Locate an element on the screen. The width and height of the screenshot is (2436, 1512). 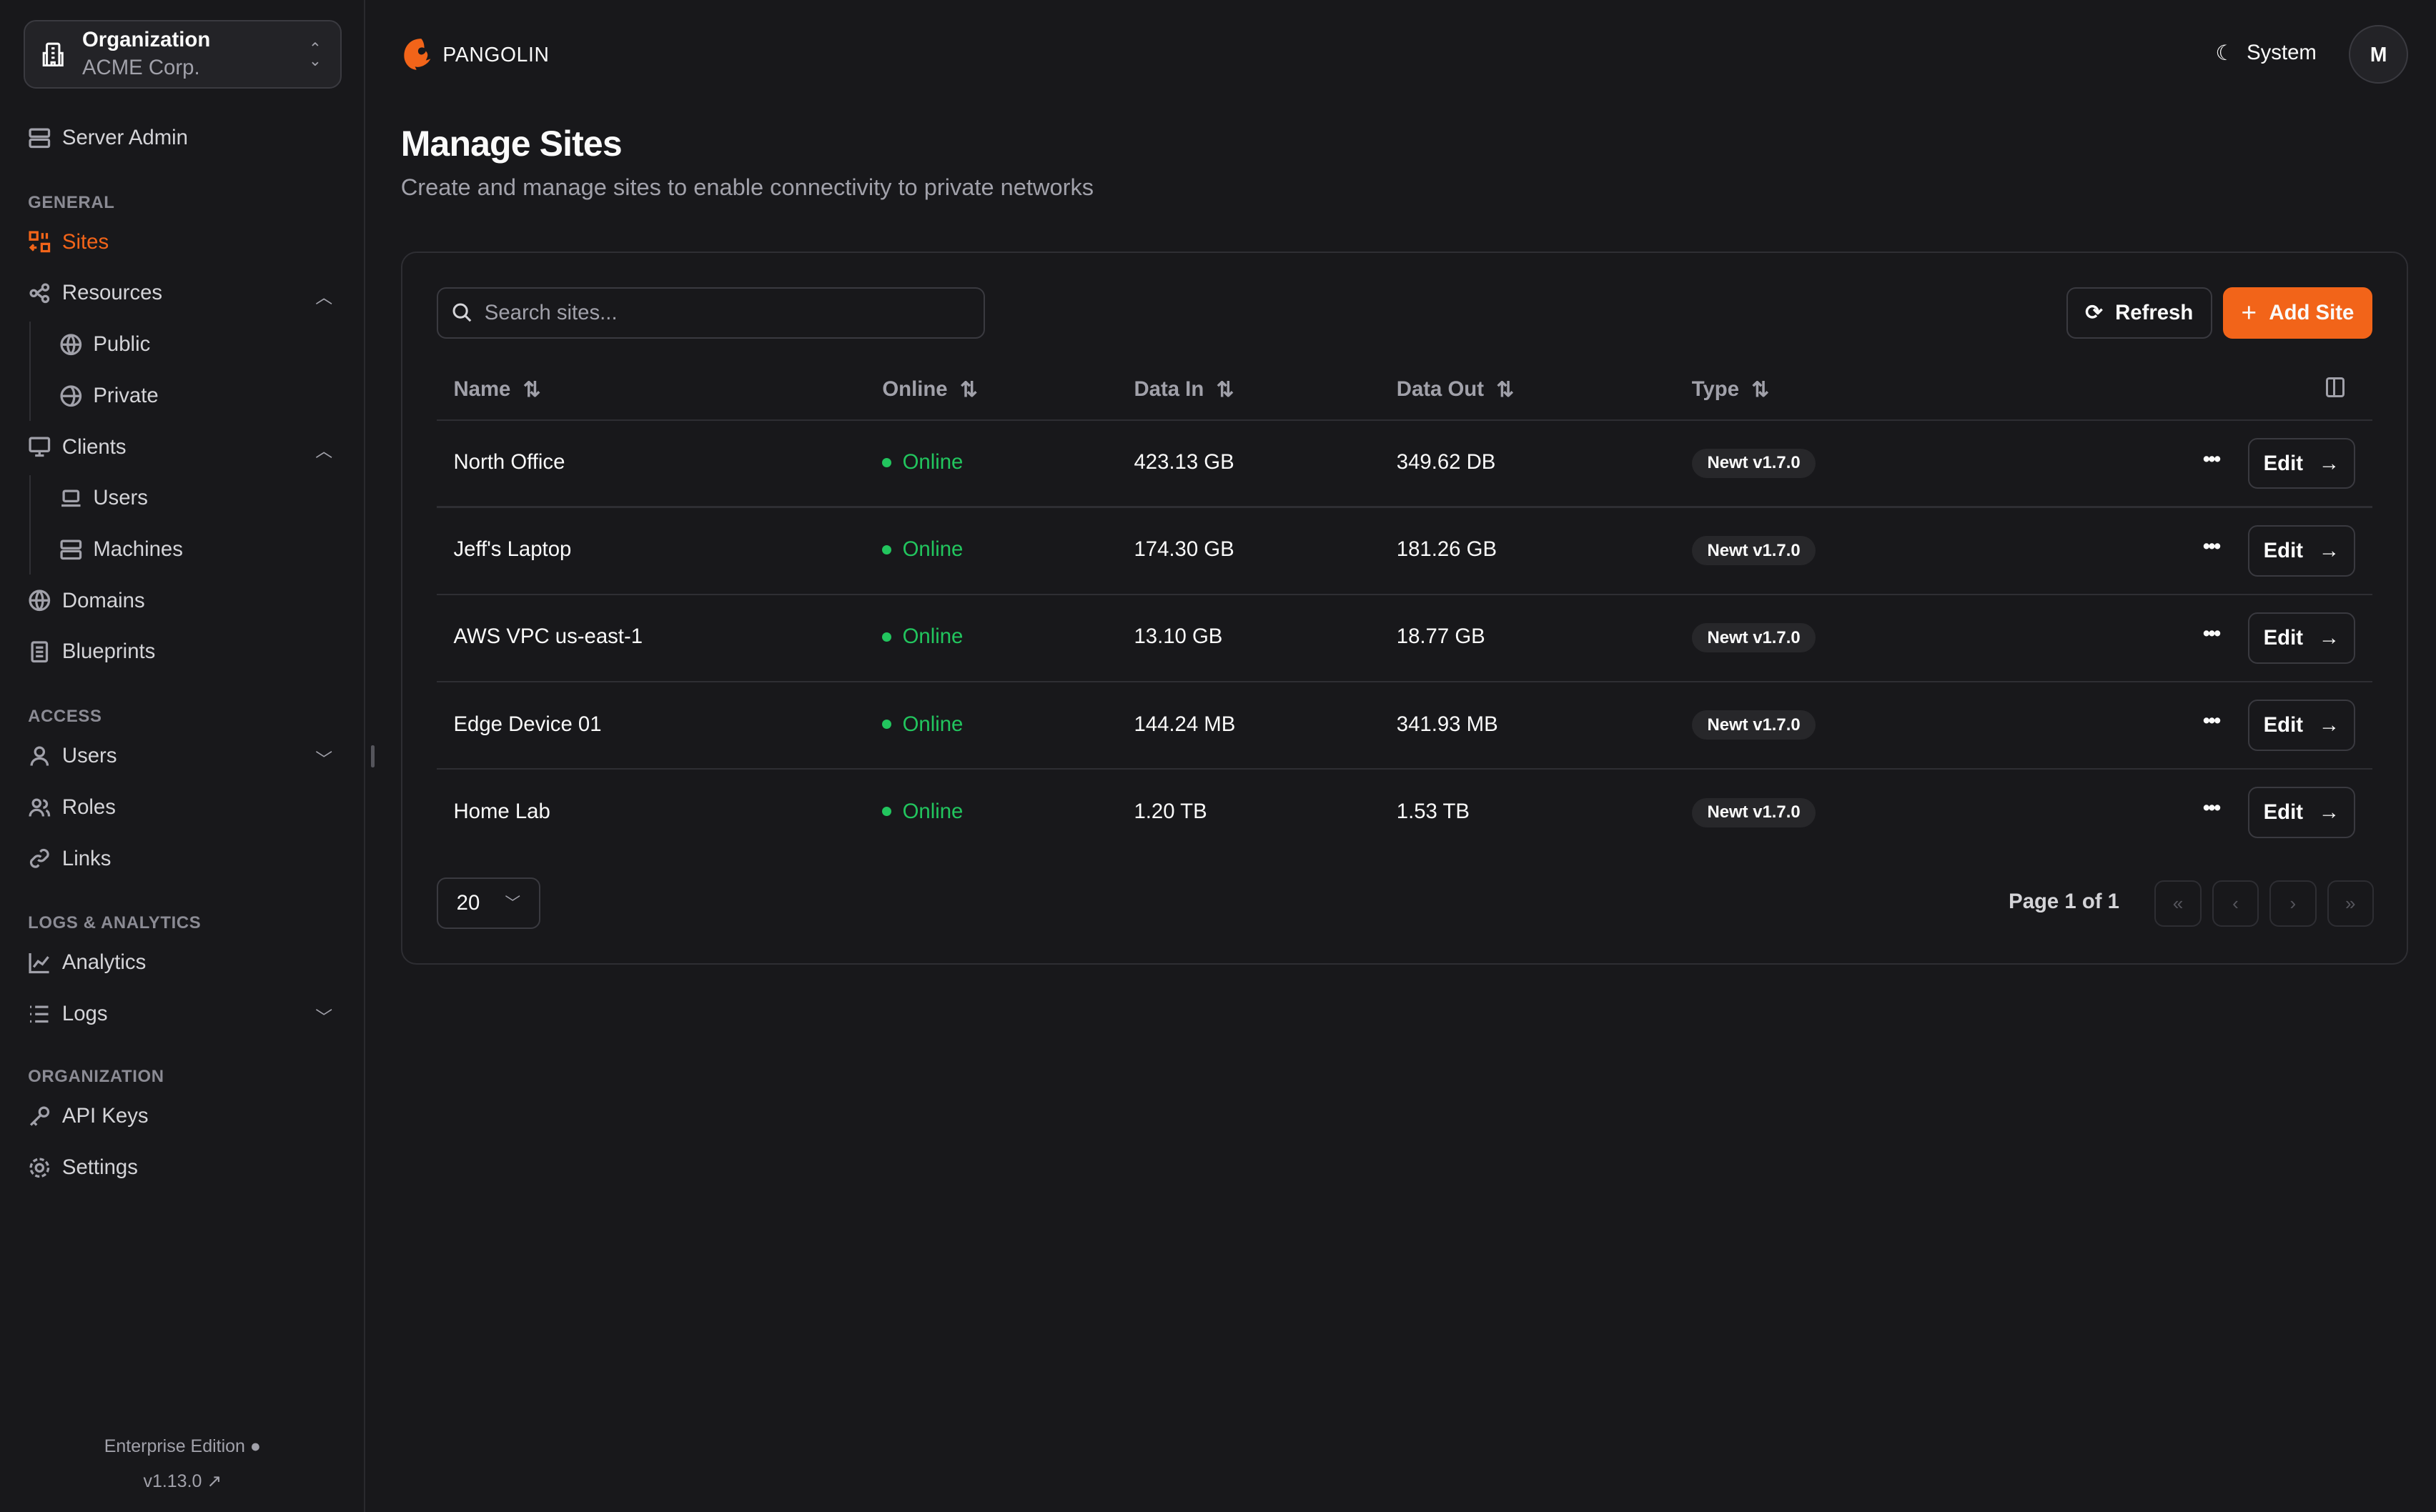
page-title: Manage Sites is located at coordinates (512, 143).